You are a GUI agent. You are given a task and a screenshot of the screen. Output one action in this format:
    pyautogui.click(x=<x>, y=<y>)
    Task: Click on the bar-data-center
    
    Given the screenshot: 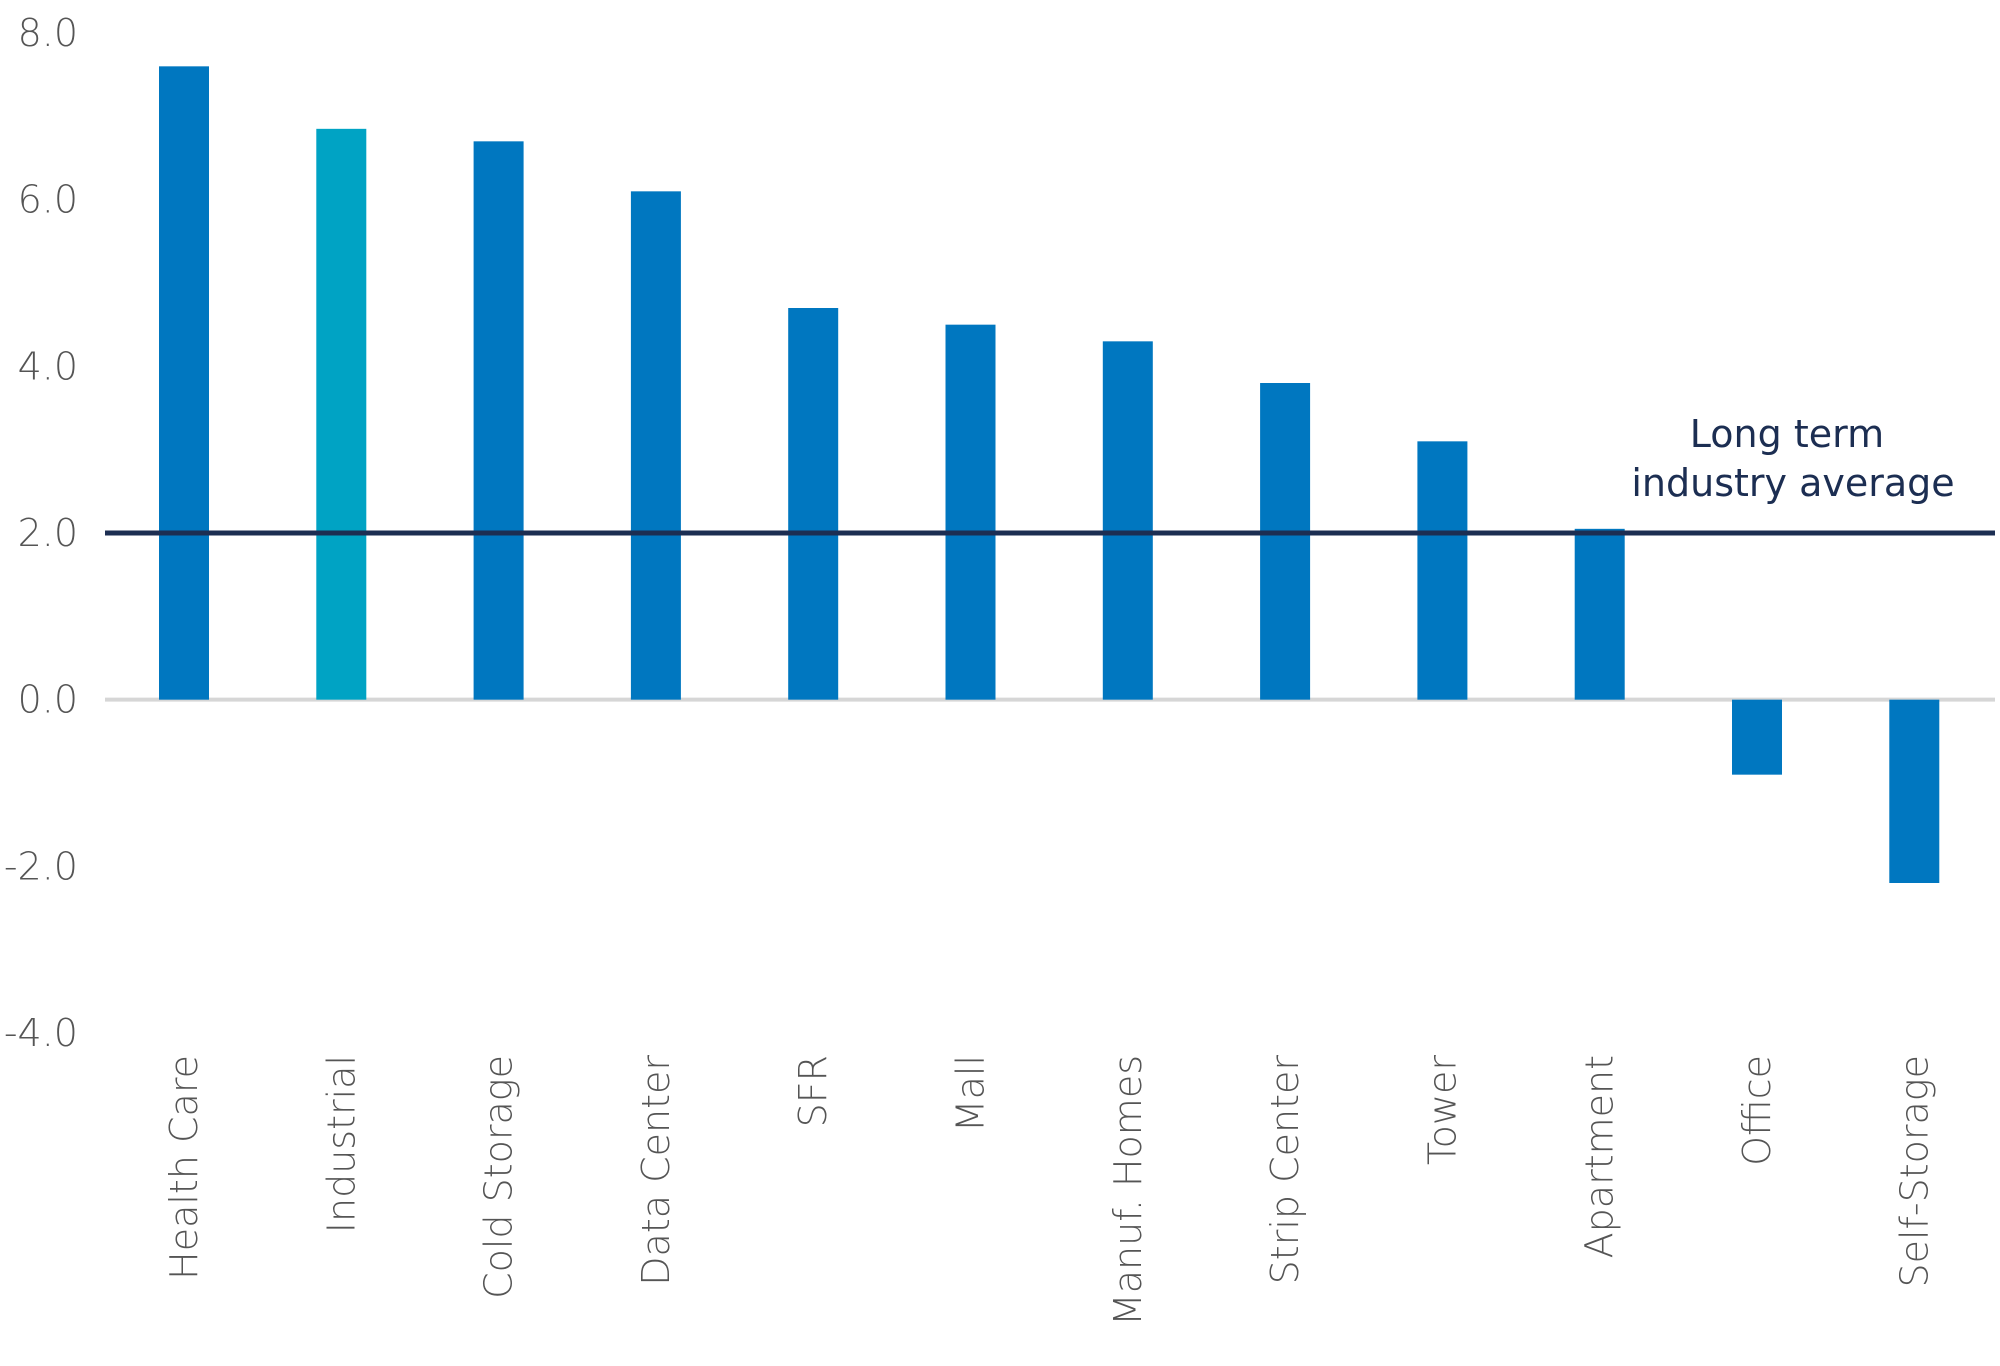 What is the action you would take?
    pyautogui.click(x=655, y=445)
    